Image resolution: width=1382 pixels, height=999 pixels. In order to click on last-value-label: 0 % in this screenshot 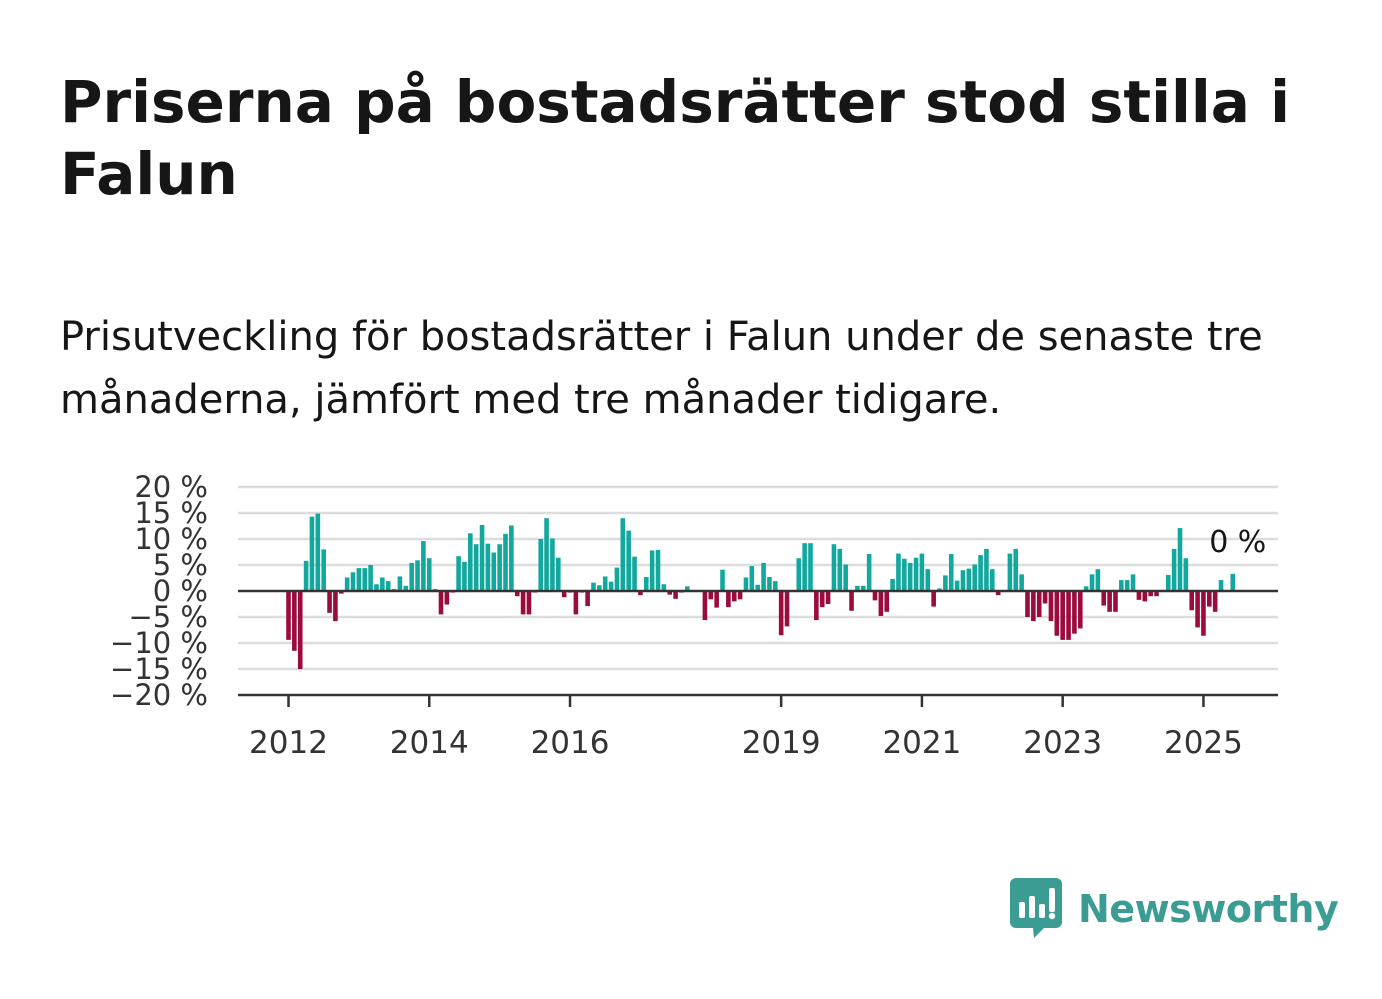, I will do `click(1237, 542)`.